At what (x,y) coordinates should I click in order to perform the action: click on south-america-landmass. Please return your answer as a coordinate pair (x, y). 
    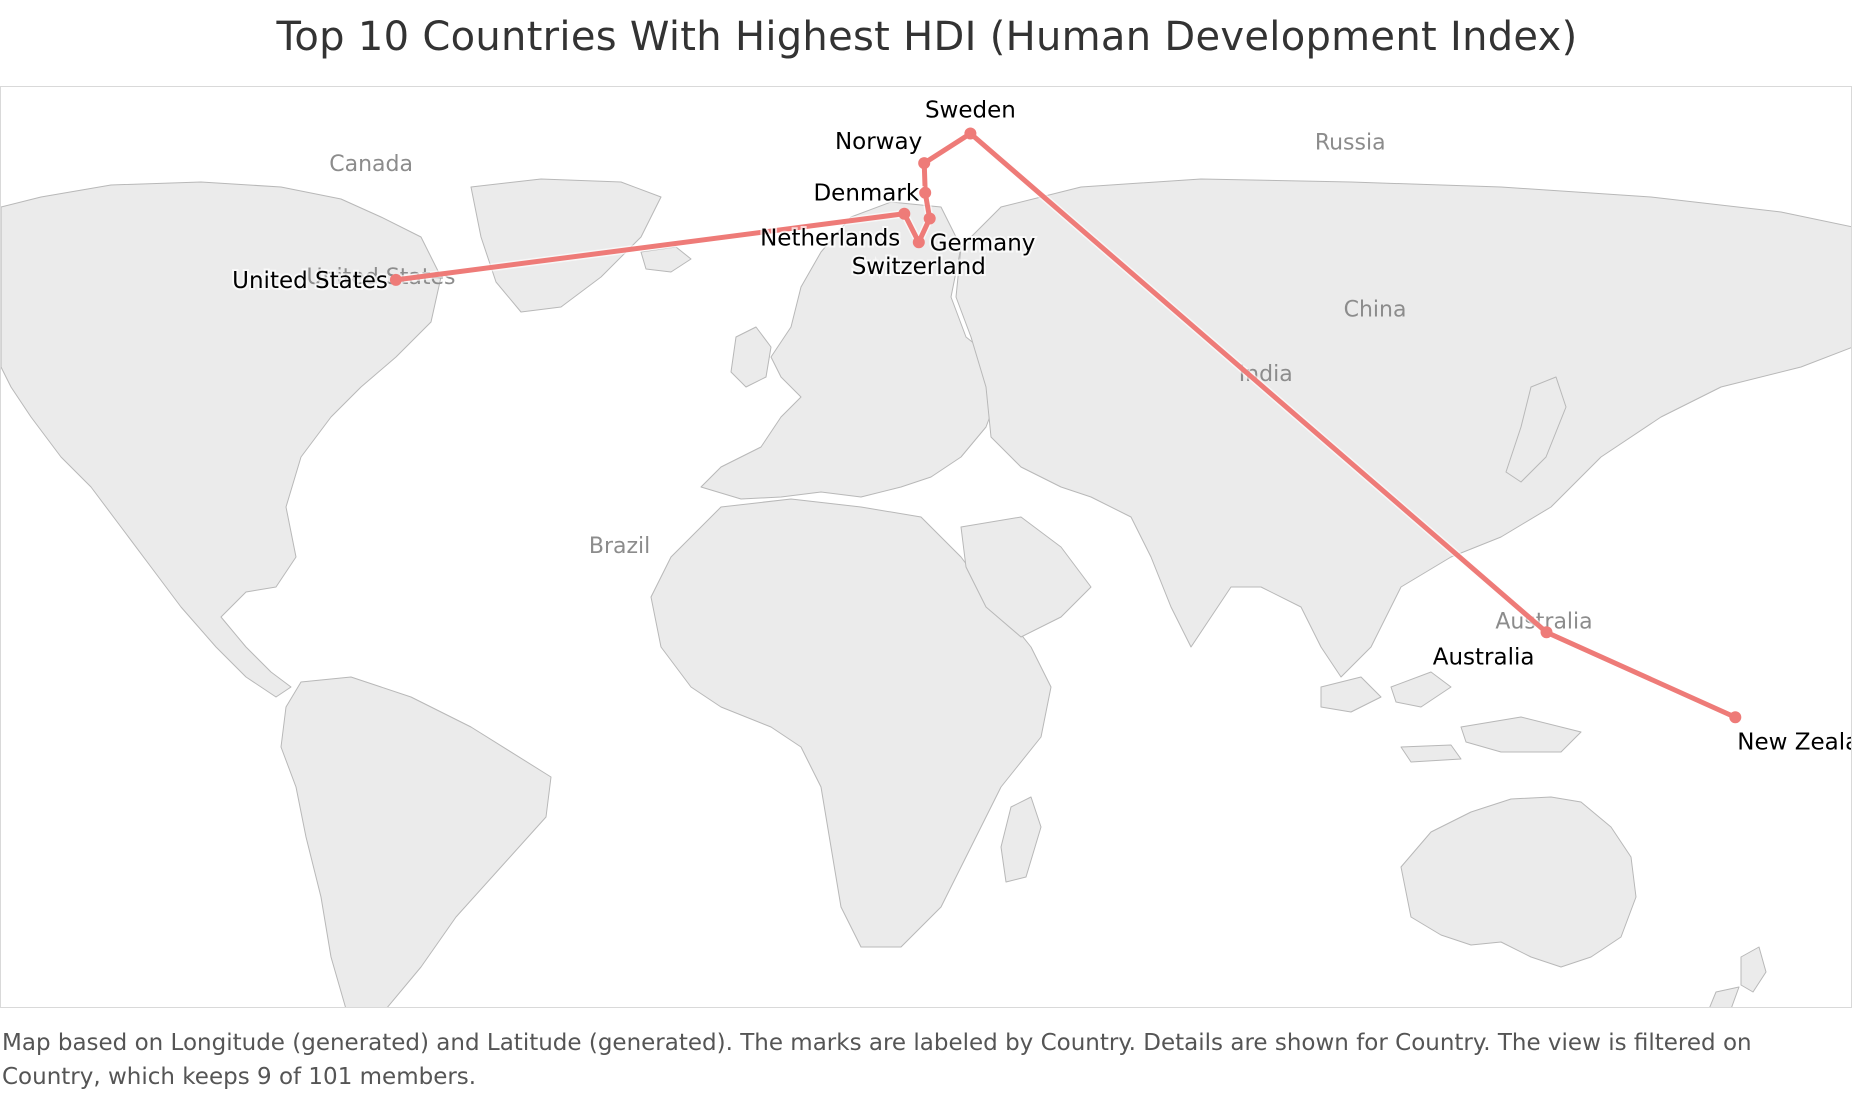
    Looking at the image, I should click on (416, 841).